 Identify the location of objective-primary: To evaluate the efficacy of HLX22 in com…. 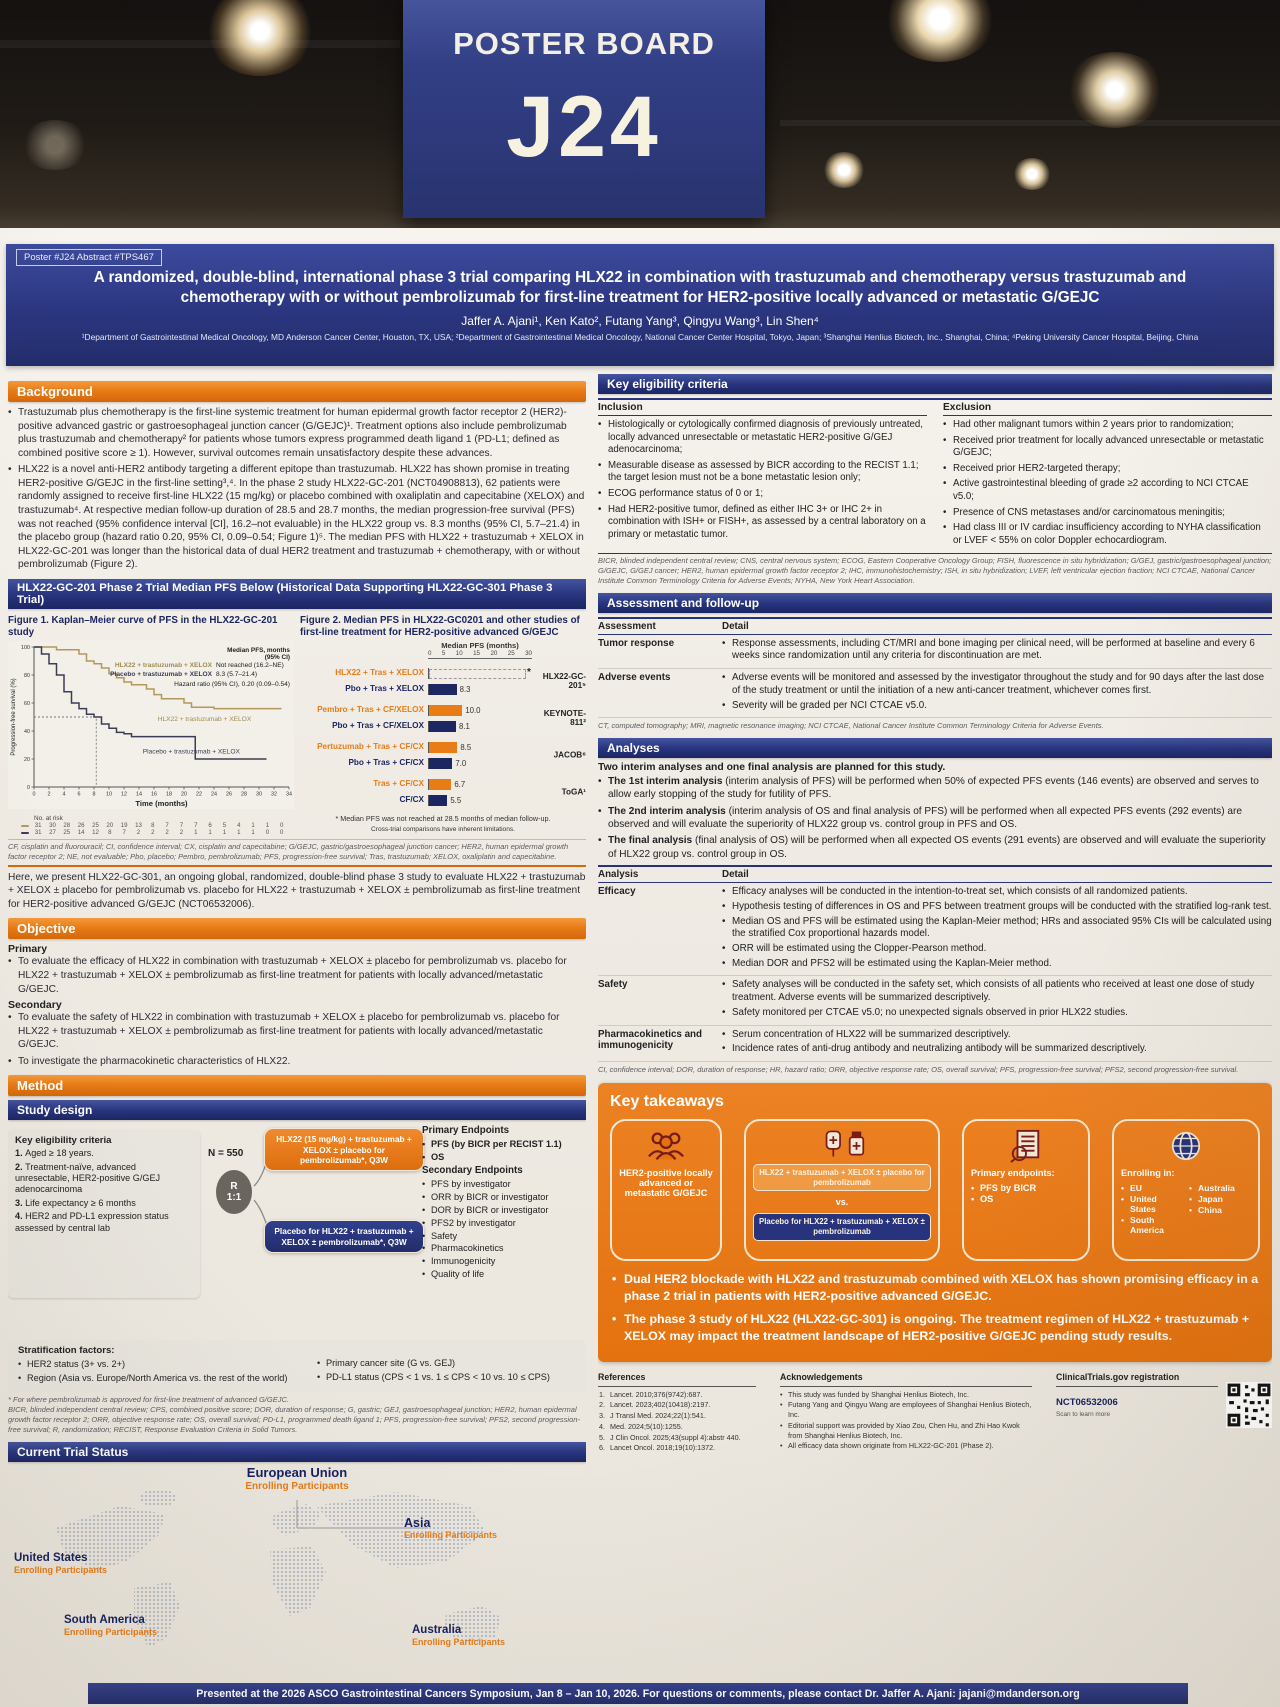
(297, 975).